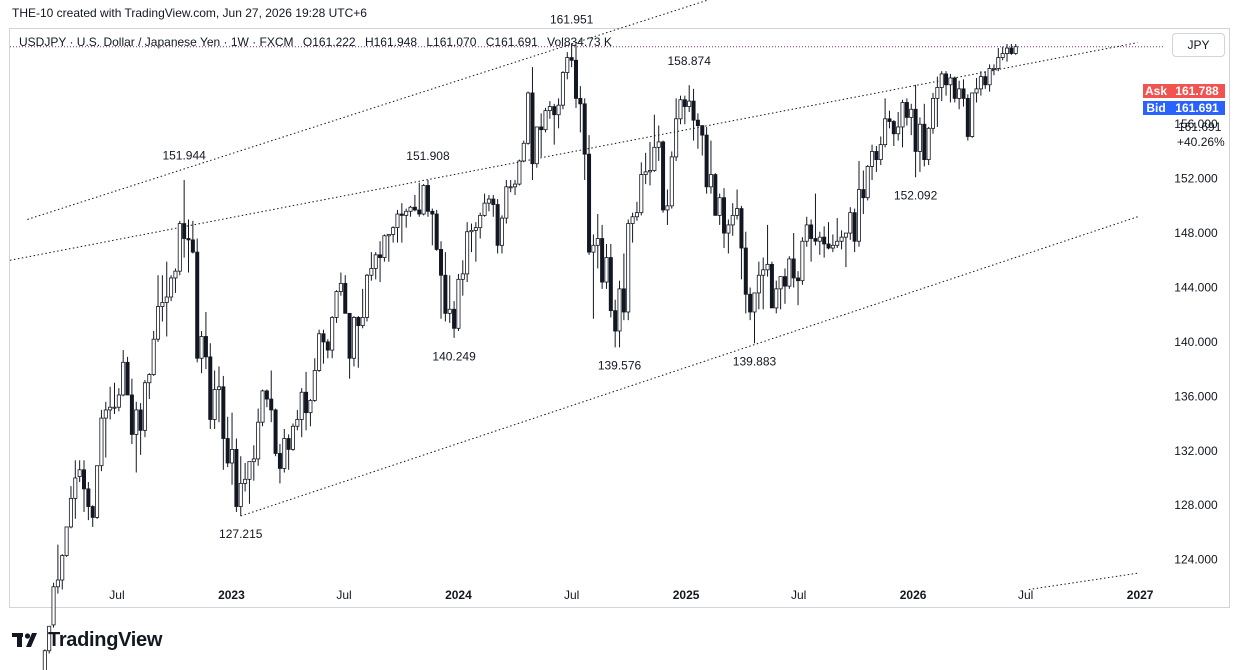 The width and height of the screenshot is (1240, 670). I want to click on legend-volume: Vol834.73 K, so click(579, 42).